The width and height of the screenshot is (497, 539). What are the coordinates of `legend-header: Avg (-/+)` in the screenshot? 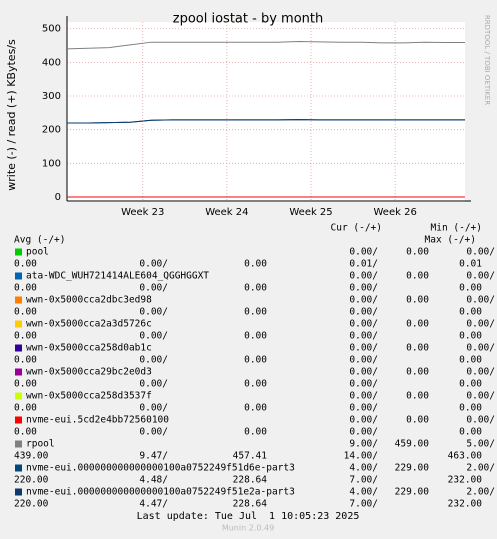 It's located at (39, 240).